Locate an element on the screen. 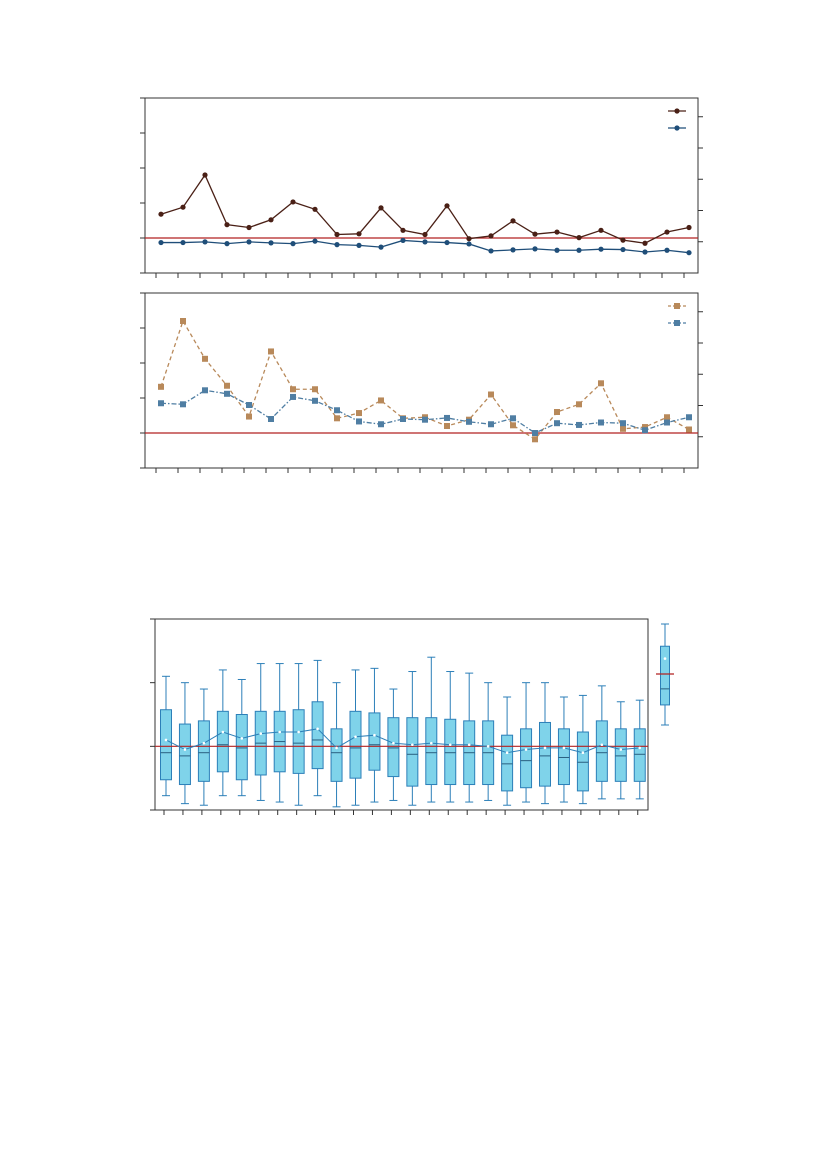 Image resolution: width=826 pixels, height=1169 pixels. plot-frame is located at coordinates (421, 380).